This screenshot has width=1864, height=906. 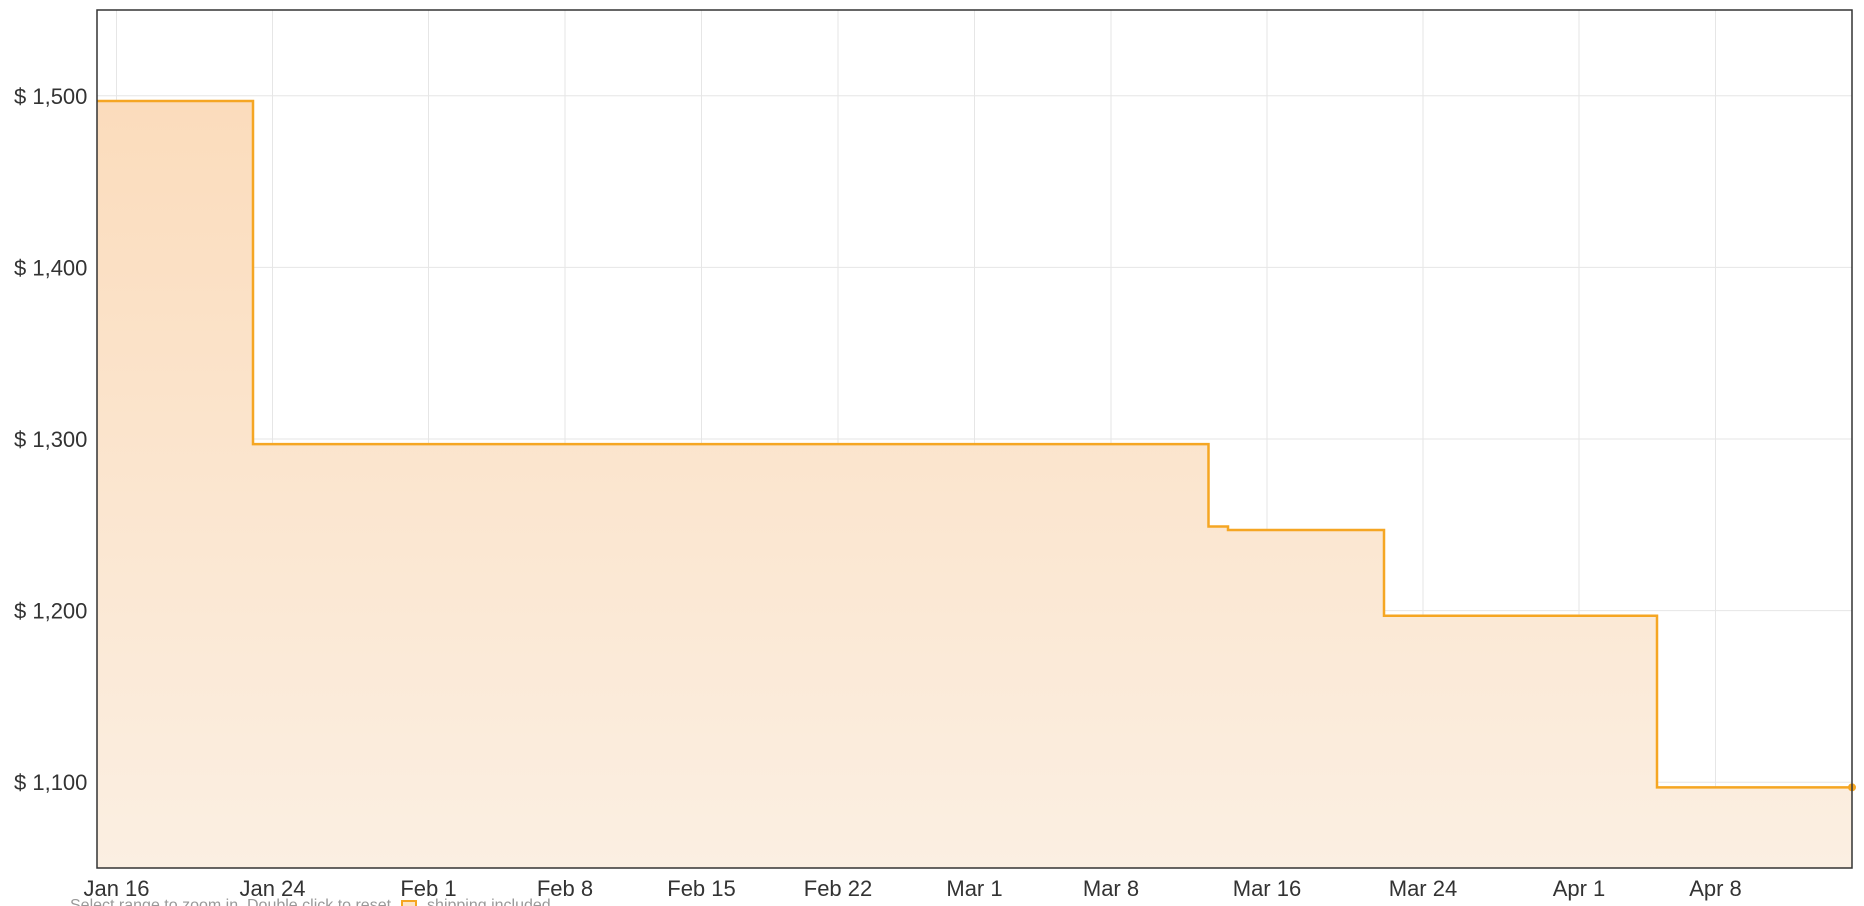 I want to click on y-tick-label: $ 1,300, so click(x=50, y=439).